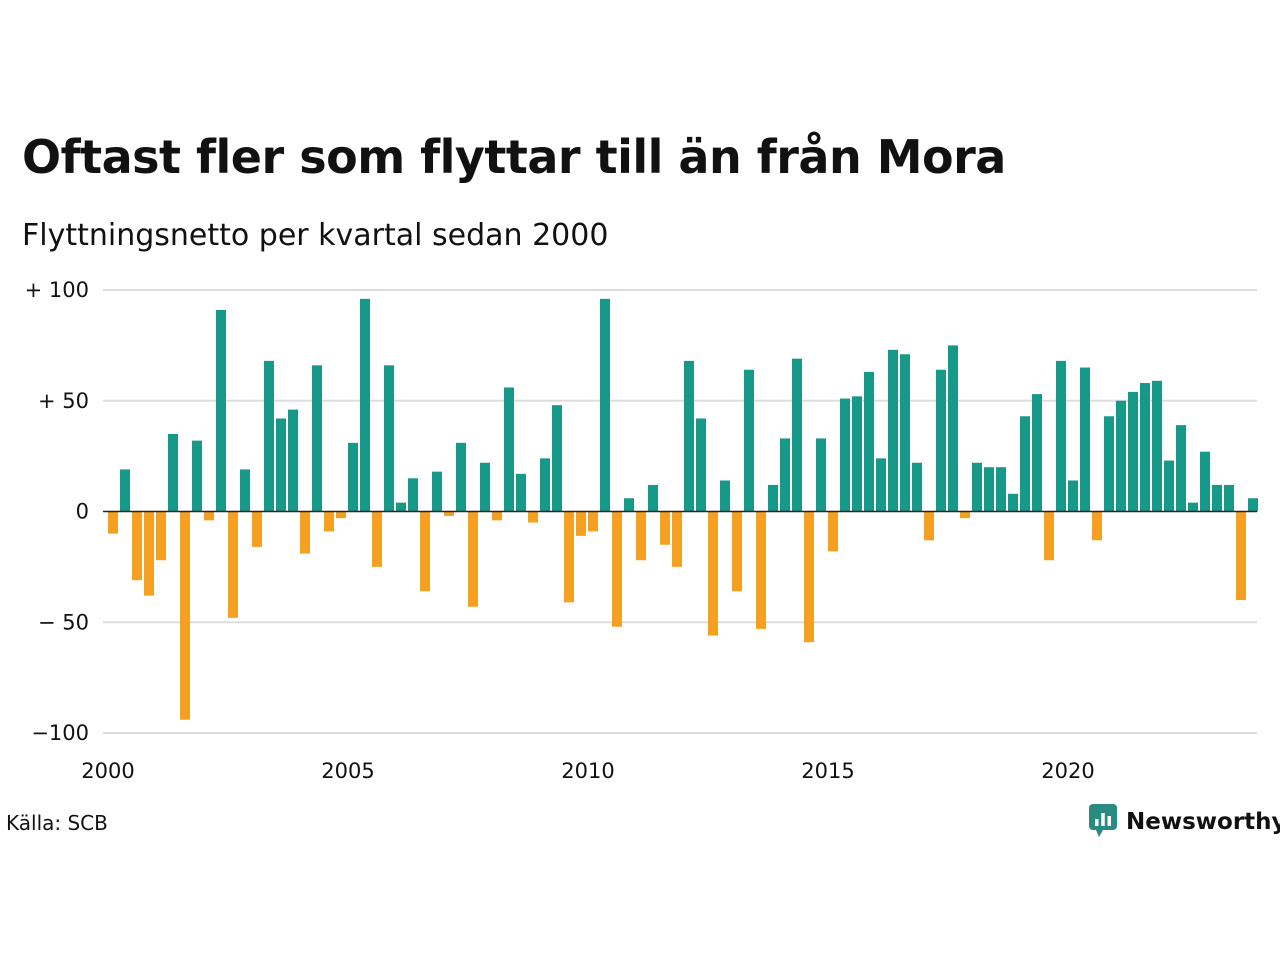 The image size is (1280, 960). Describe the element at coordinates (63, 401) in the screenshot. I see `y-tick-label: + 50` at that location.